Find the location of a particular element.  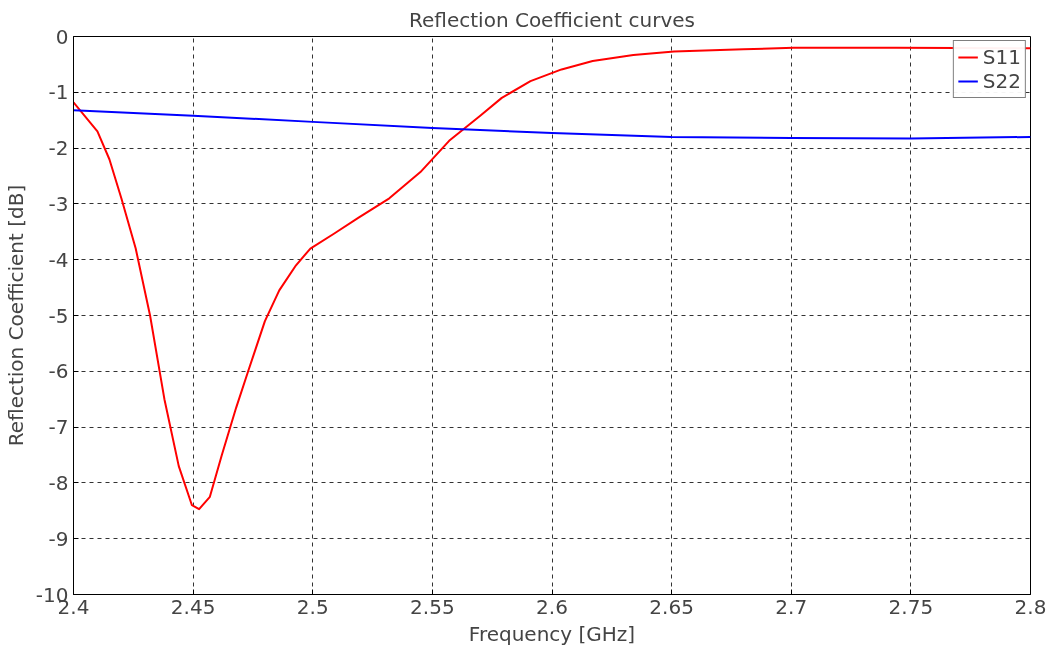

x-tick-label: 2.55 is located at coordinates (432, 606).